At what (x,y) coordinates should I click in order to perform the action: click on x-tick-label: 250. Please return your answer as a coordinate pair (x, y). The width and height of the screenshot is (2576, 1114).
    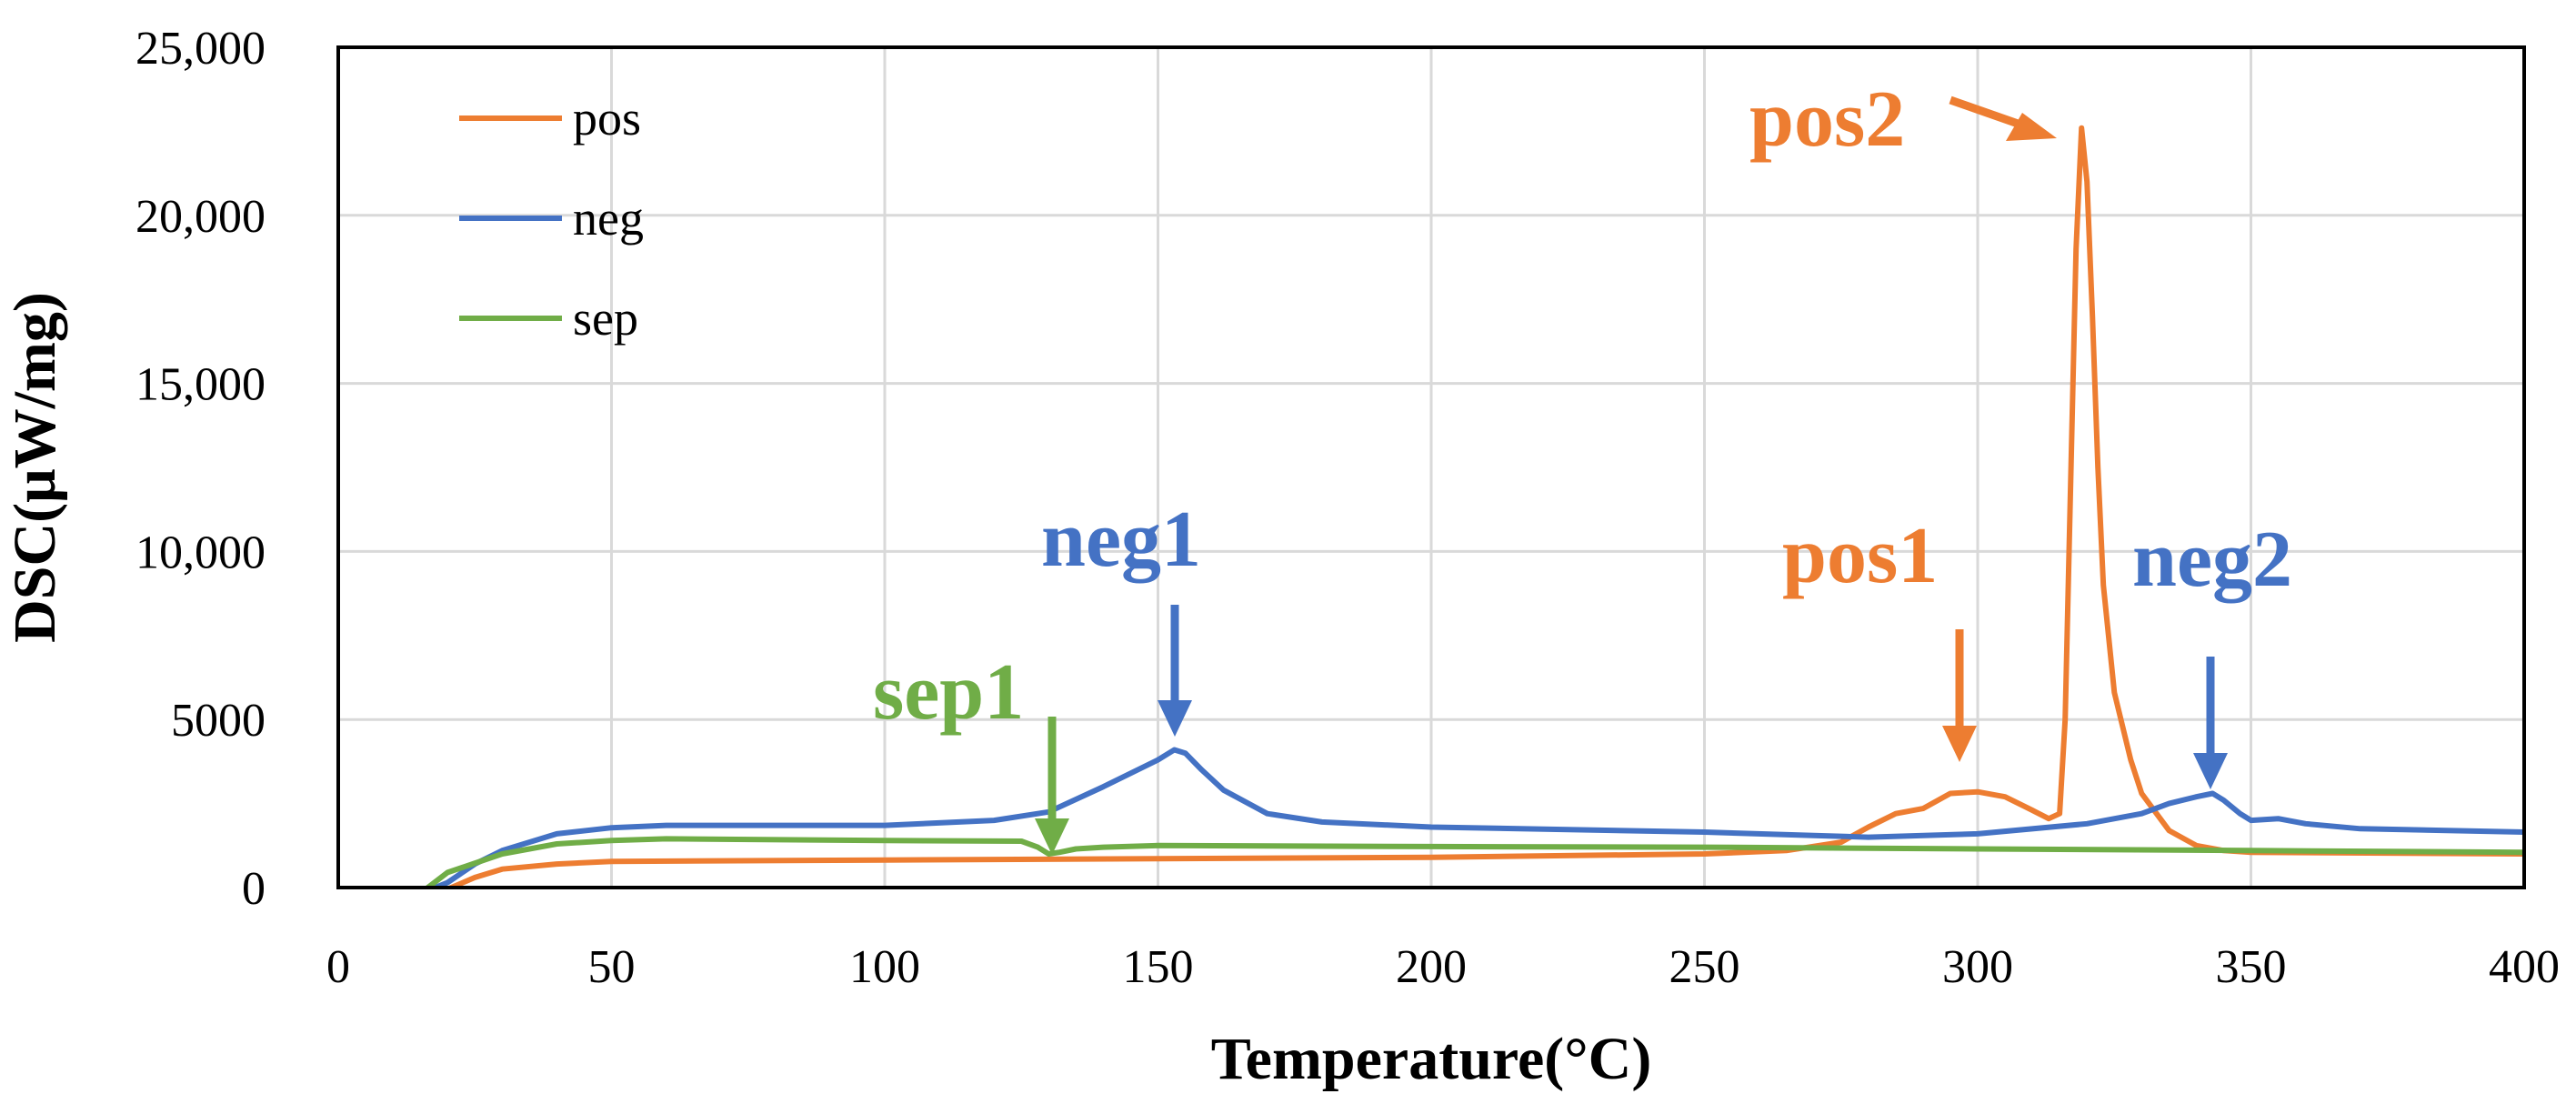
    Looking at the image, I should click on (1705, 967).